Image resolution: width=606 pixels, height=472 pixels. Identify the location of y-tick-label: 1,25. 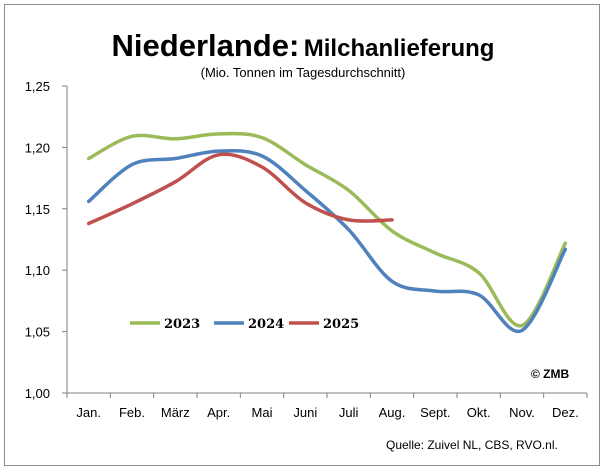
(37, 86).